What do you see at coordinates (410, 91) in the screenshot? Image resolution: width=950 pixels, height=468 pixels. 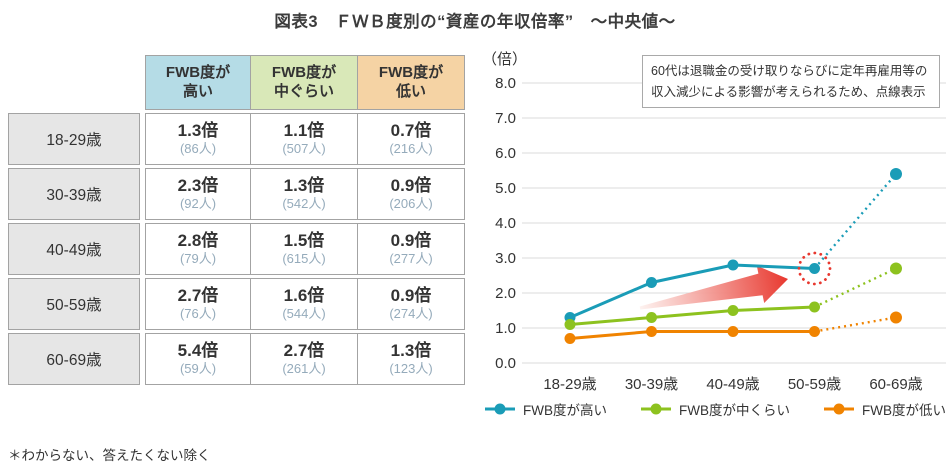 I see `header-line: 低い` at bounding box center [410, 91].